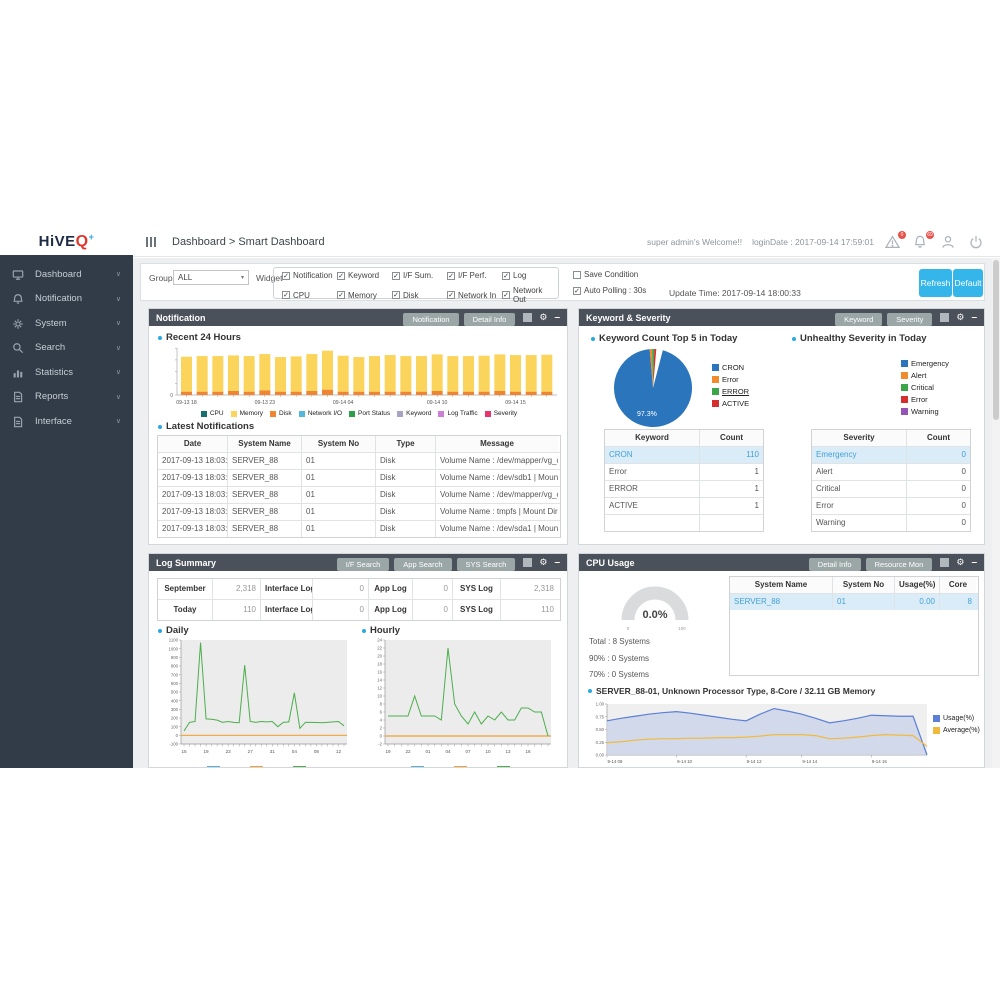 This screenshot has width=1000, height=1000. Describe the element at coordinates (66, 299) in the screenshot. I see `sidebar-item-notification: Notification ∨` at that location.